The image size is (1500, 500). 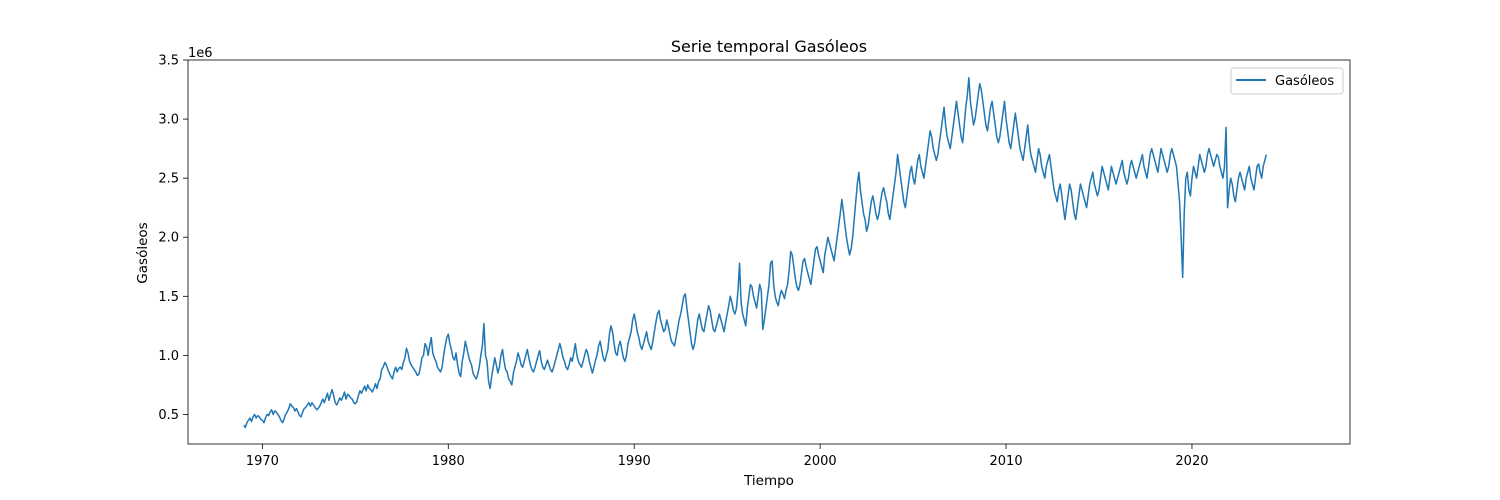 What do you see at coordinates (168, 356) in the screenshot?
I see `y-tick-label: 1.0` at bounding box center [168, 356].